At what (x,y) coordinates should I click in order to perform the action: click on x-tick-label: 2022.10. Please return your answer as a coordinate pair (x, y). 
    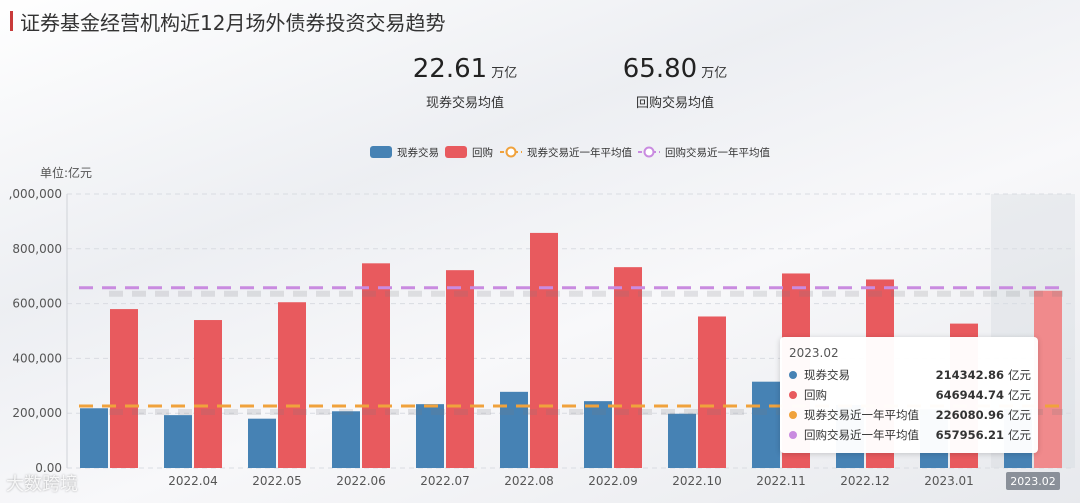
    Looking at the image, I should click on (697, 481).